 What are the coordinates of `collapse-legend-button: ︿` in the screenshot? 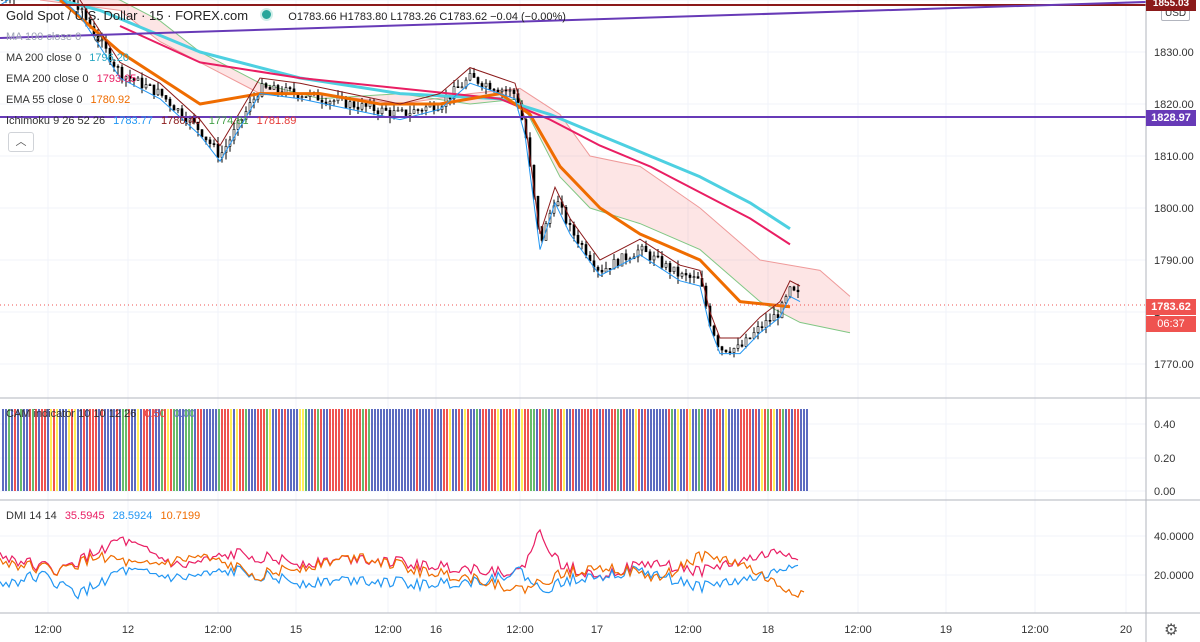 It's located at (21, 142).